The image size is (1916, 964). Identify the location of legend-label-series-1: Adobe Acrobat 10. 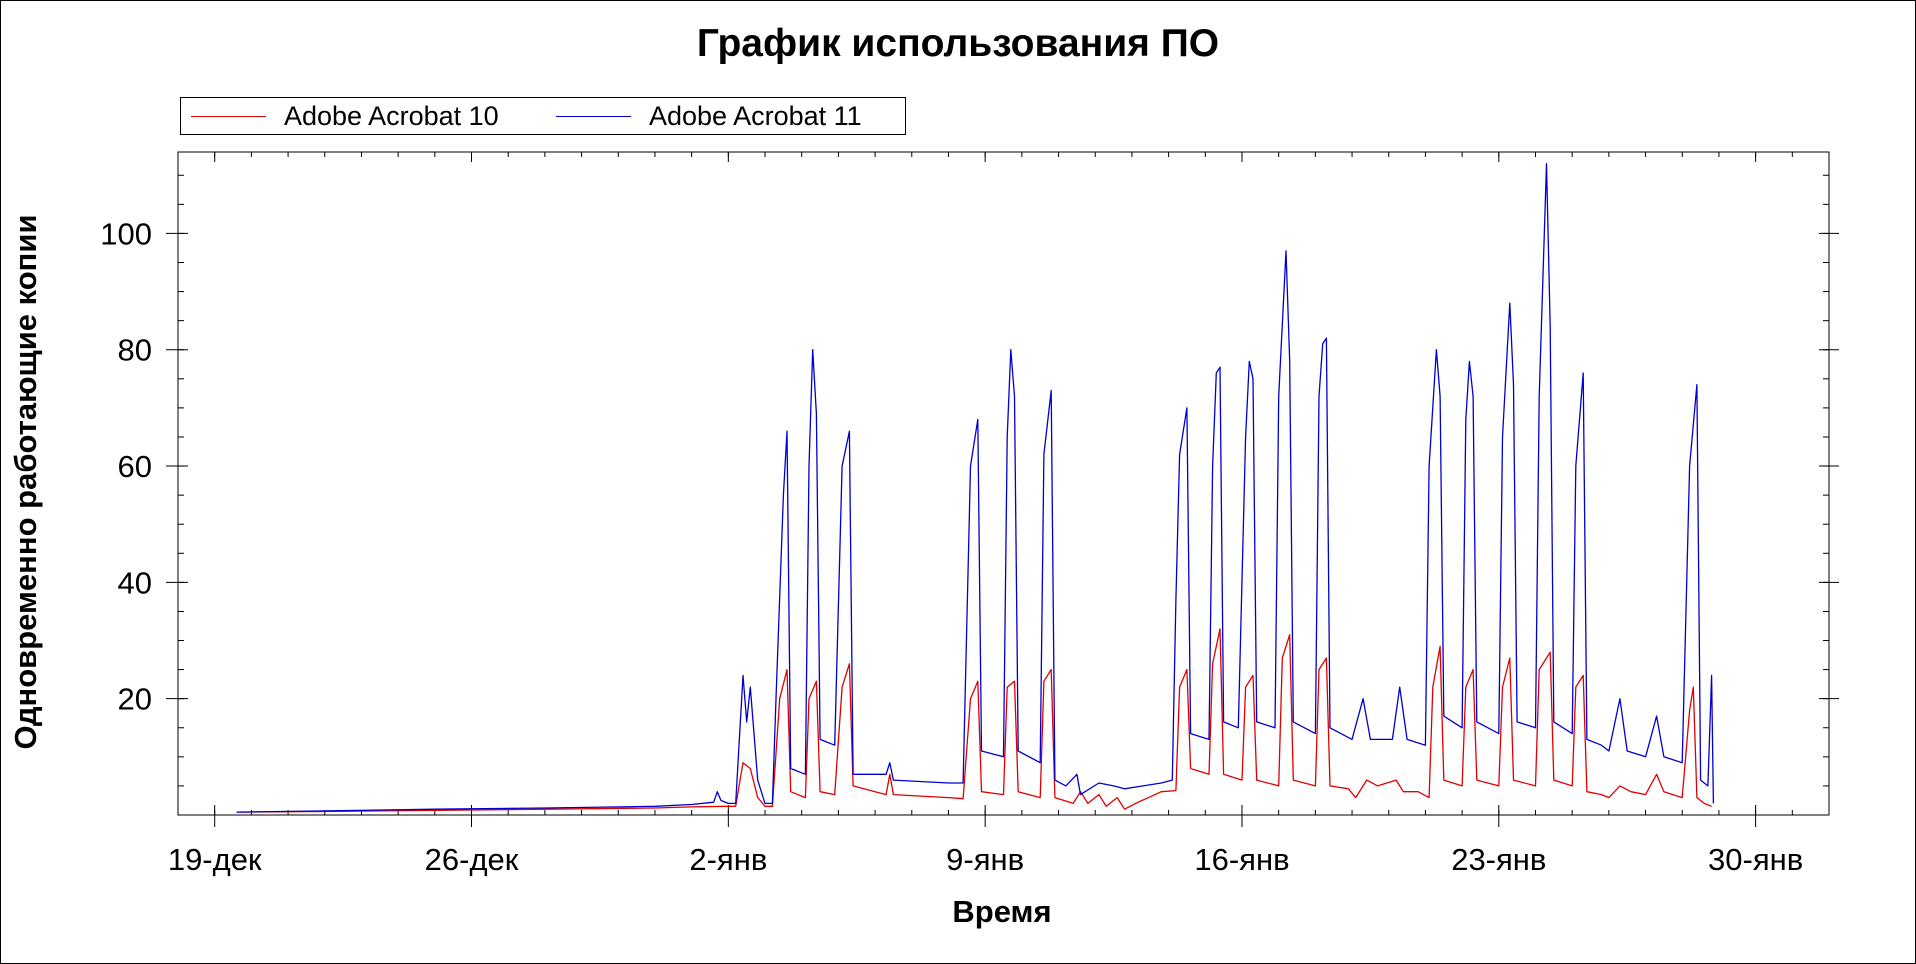
(391, 115).